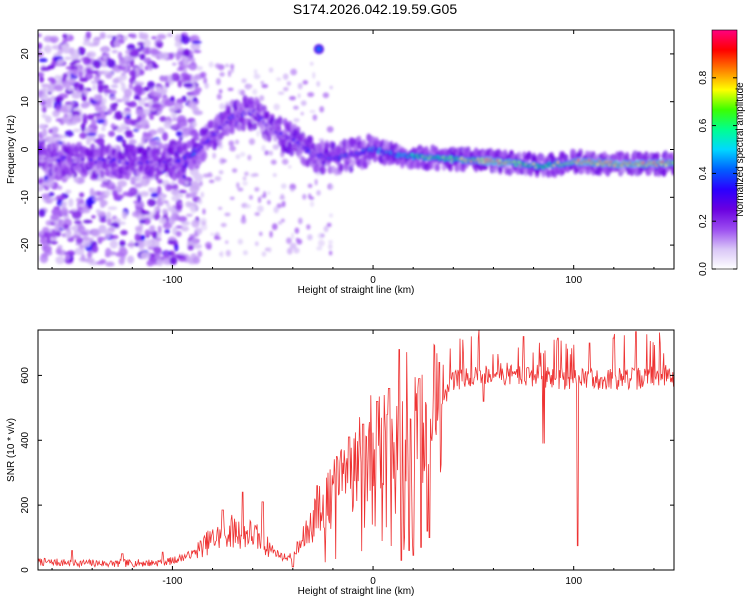 The image size is (750, 600). Describe the element at coordinates (740, 149) in the screenshot. I see `colorbar-label: Normalized spectral amplitude` at that location.